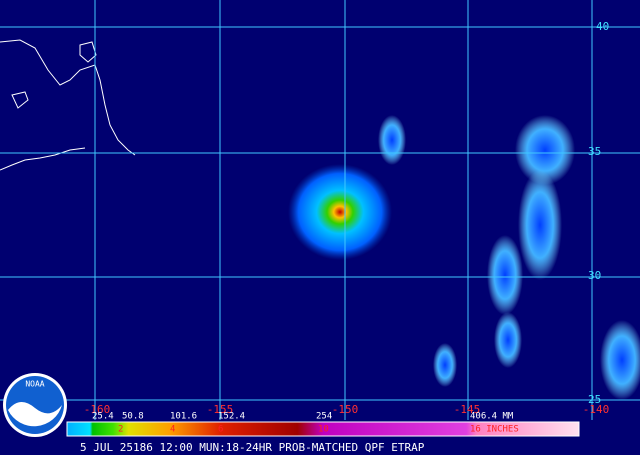  I want to click on inch-label: 6, so click(220, 430).